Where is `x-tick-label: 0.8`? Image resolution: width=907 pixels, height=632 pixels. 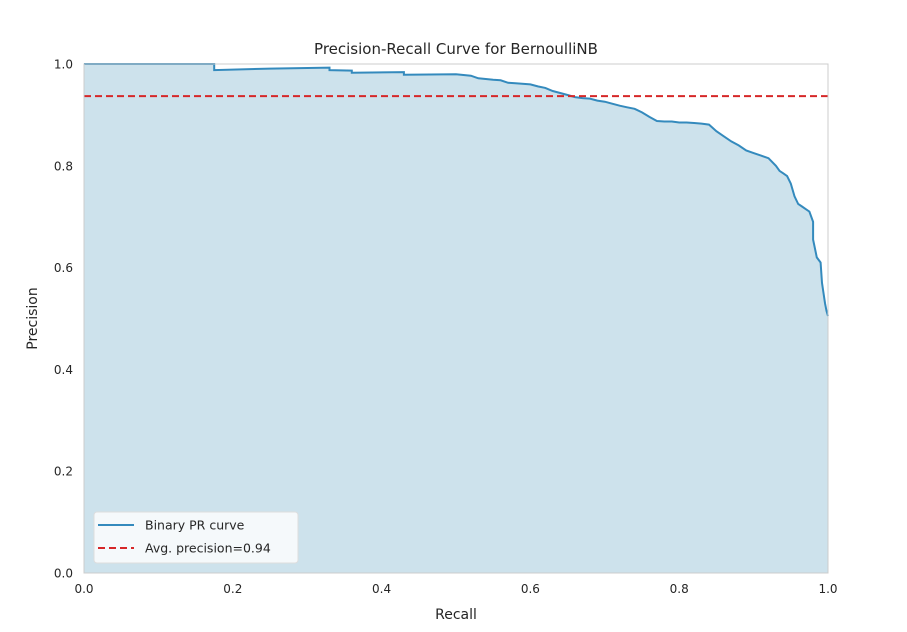 x-tick-label: 0.8 is located at coordinates (679, 589).